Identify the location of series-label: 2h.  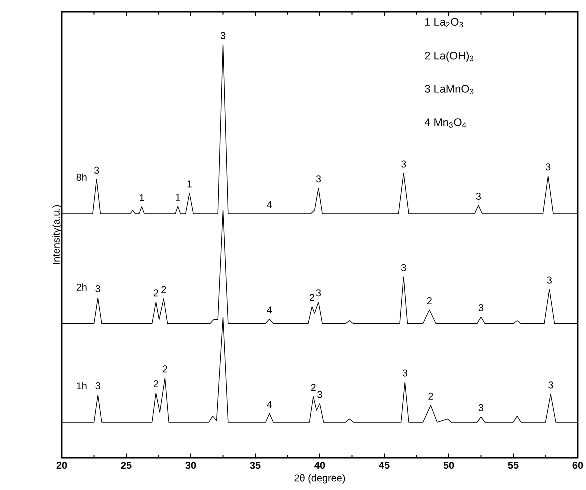
(81, 287).